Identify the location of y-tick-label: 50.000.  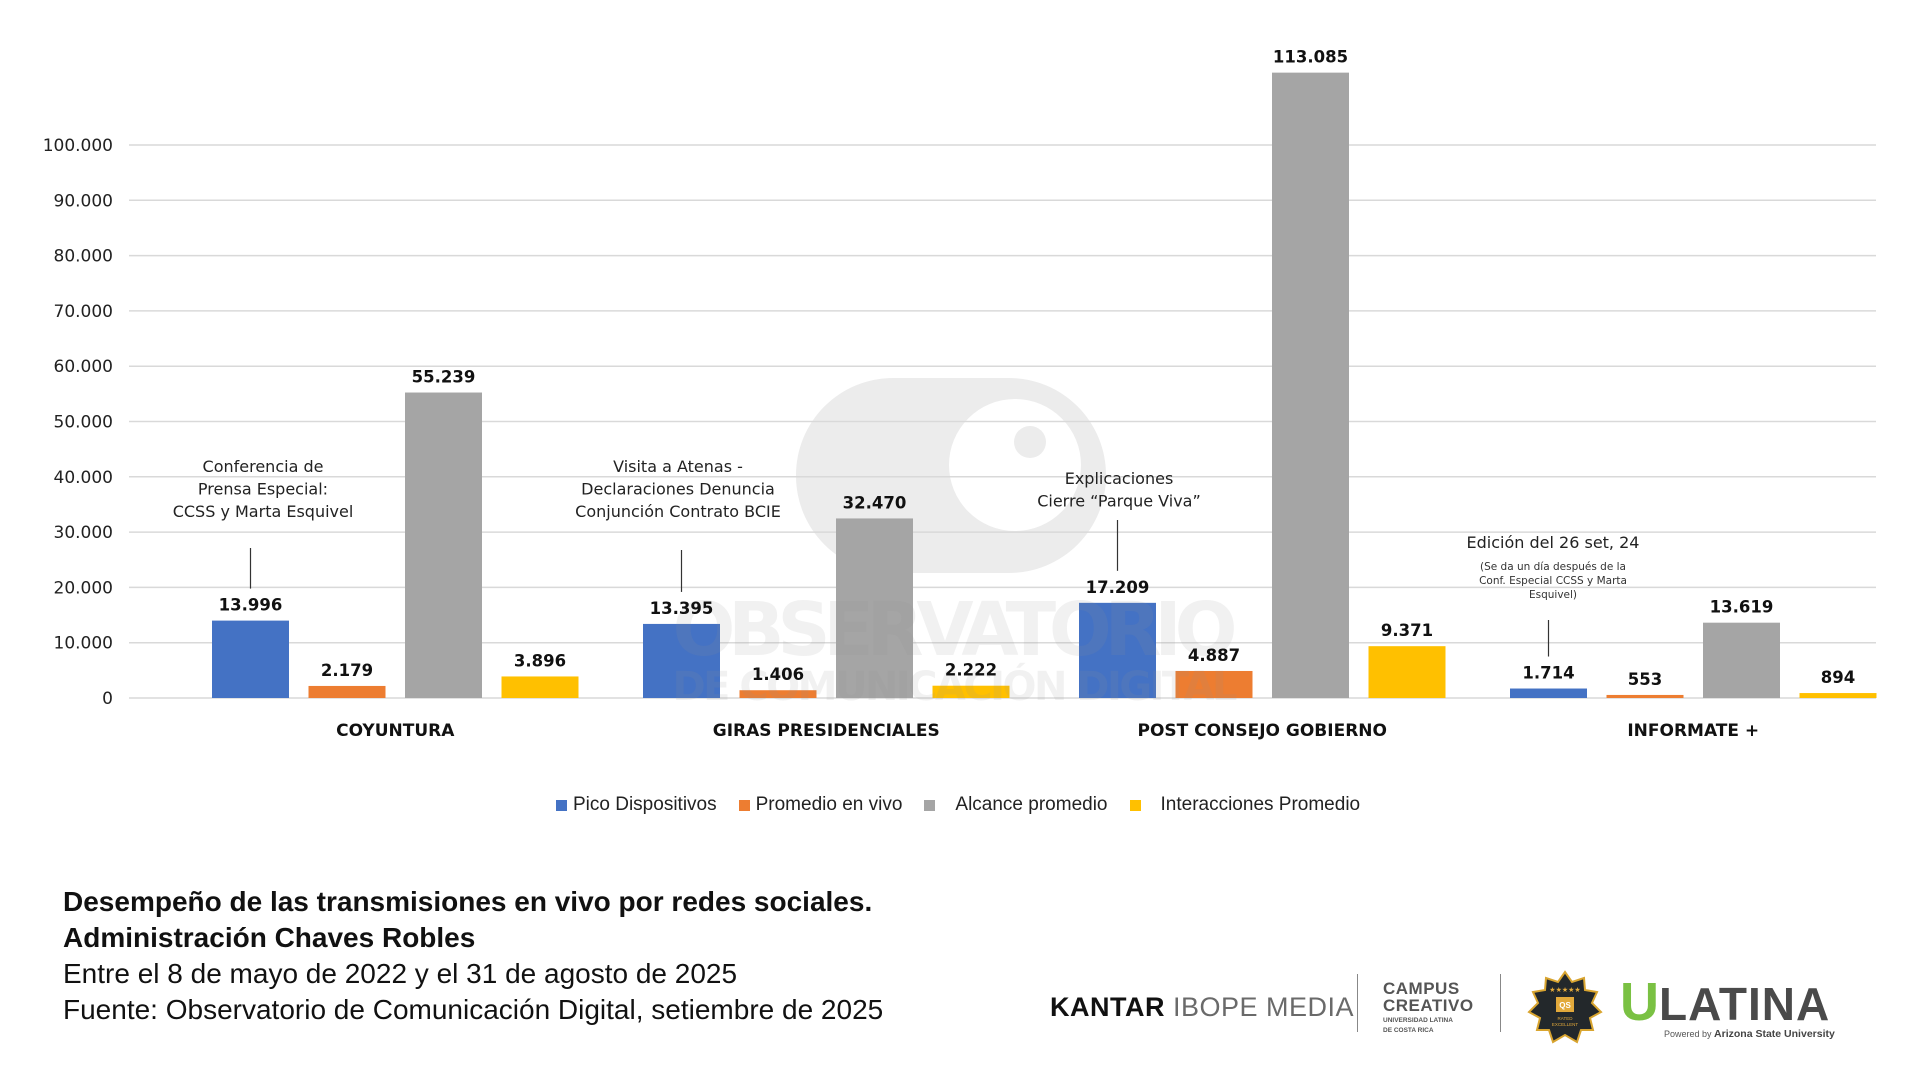
(83, 423).